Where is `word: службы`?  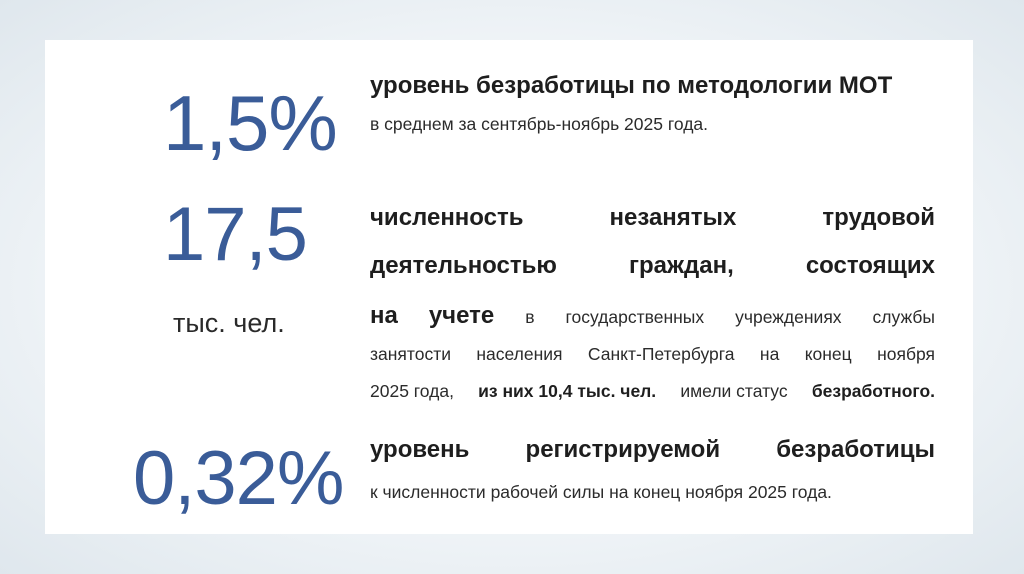 word: службы is located at coordinates (903, 317).